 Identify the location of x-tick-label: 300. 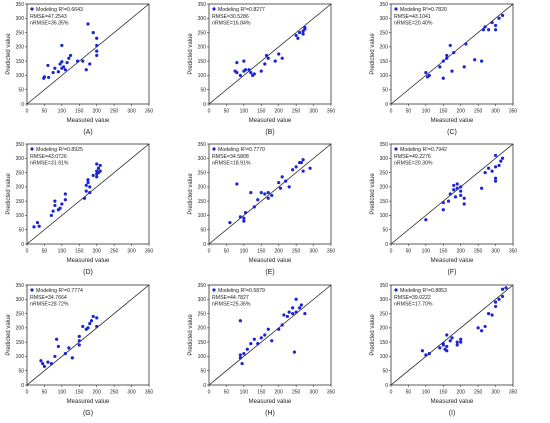
(313, 252).